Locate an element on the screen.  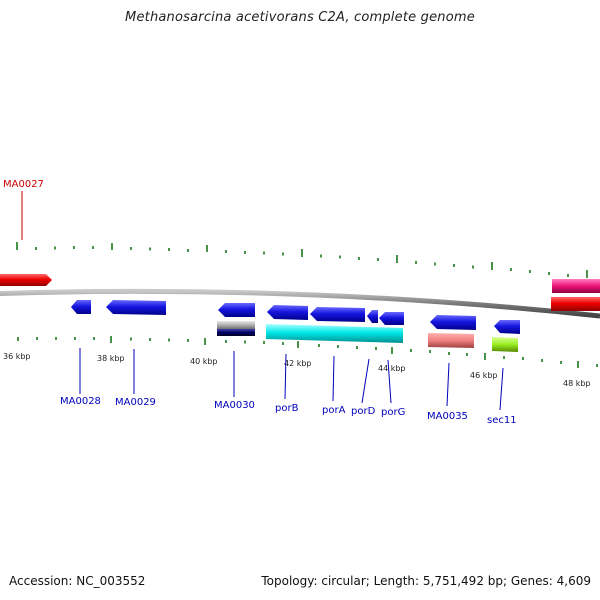
genome-backbone is located at coordinates (300, 303).